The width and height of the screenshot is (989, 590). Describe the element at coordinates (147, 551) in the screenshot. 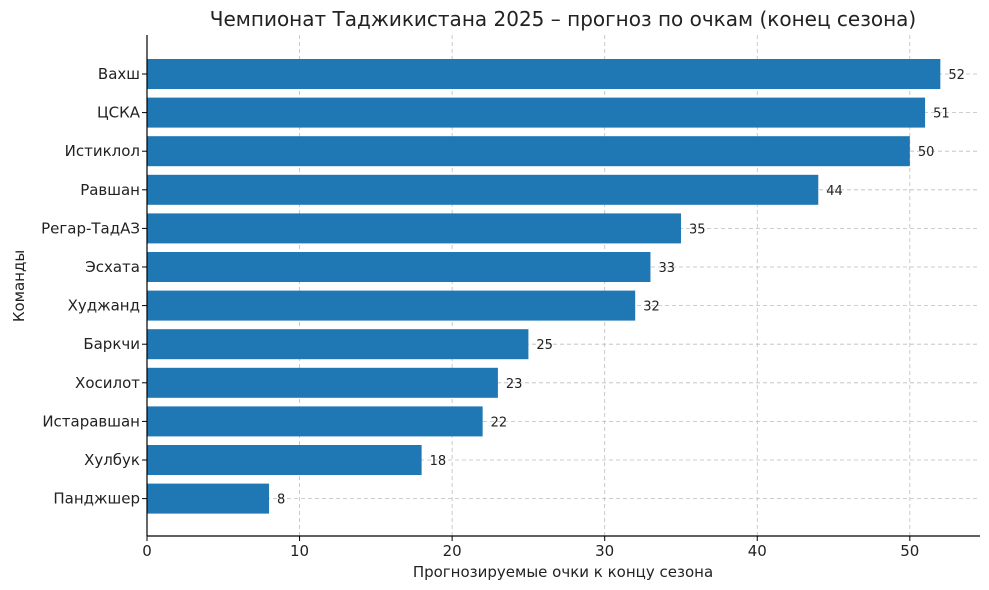

I see `x-tick-label: 0` at that location.